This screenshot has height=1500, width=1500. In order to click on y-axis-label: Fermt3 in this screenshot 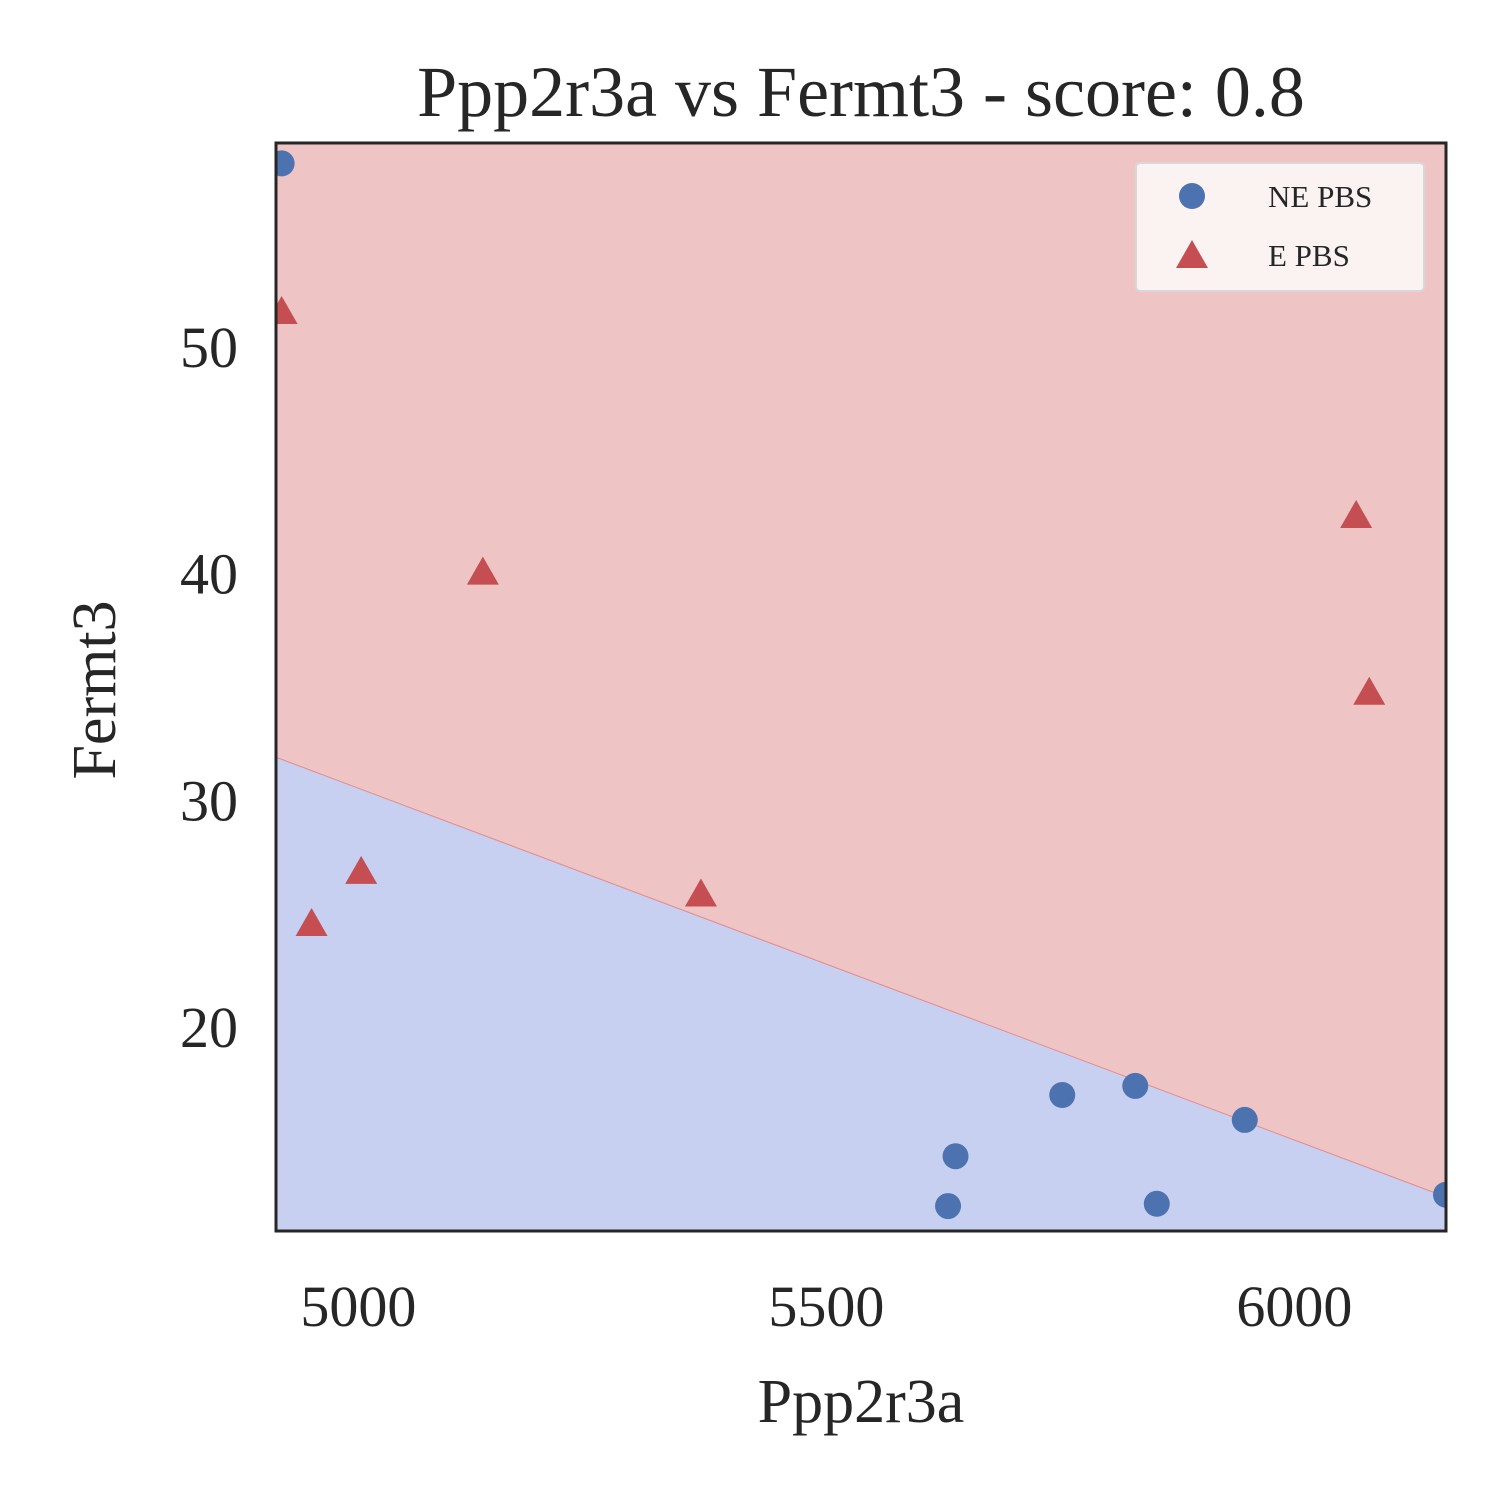, I will do `click(95, 689)`.